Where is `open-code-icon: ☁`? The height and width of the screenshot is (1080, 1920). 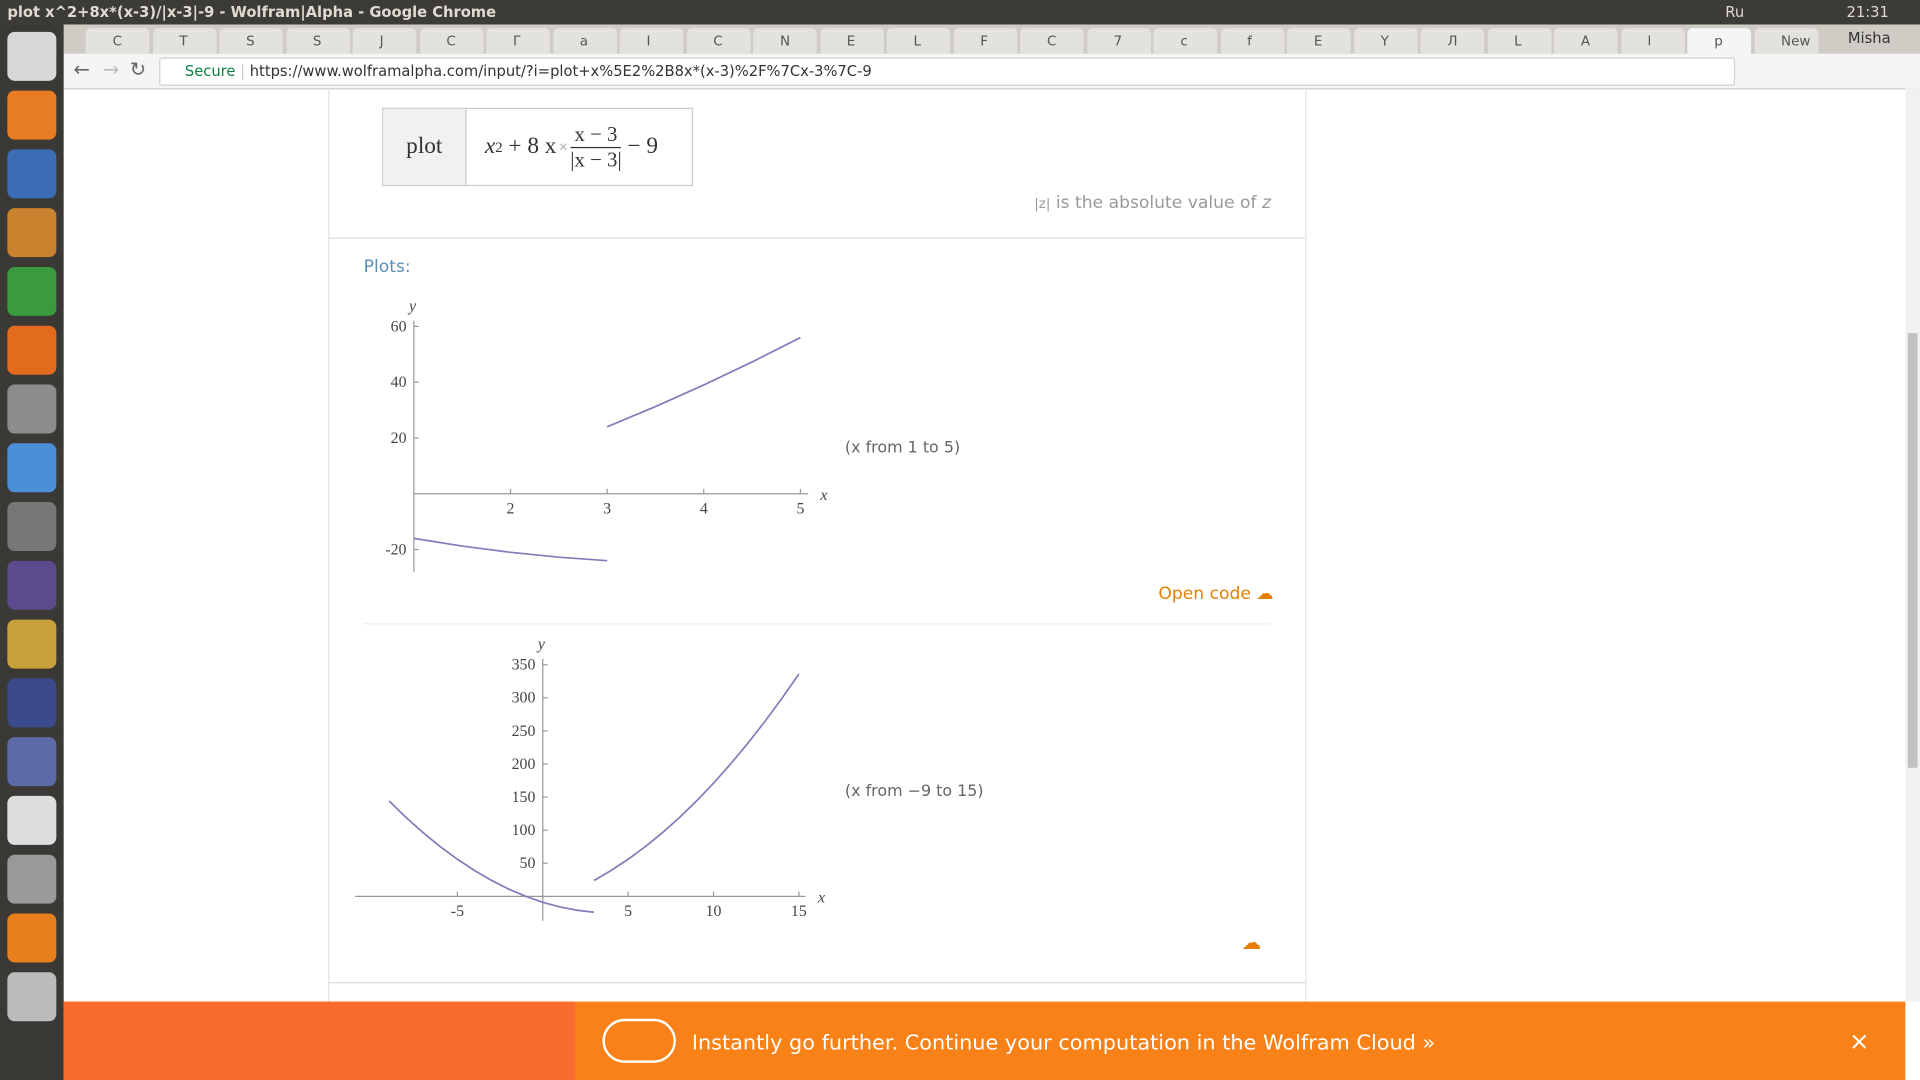
open-code-icon: ☁ is located at coordinates (1251, 942).